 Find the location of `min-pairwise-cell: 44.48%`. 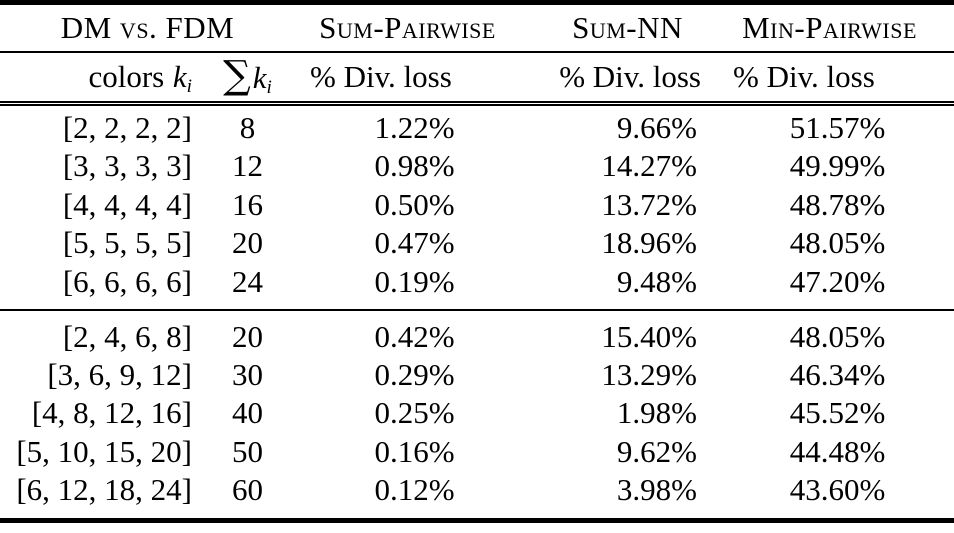

min-pairwise-cell: 44.48% is located at coordinates (837, 451).